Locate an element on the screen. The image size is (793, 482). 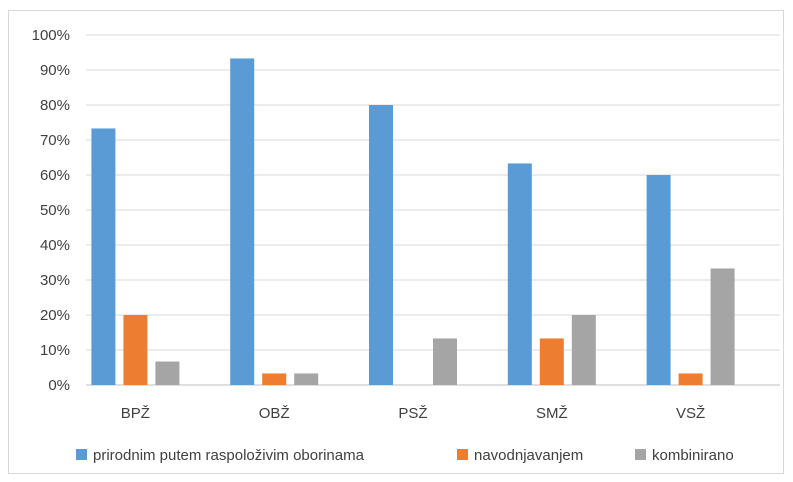
y-tick-label: 60% is located at coordinates (55, 175).